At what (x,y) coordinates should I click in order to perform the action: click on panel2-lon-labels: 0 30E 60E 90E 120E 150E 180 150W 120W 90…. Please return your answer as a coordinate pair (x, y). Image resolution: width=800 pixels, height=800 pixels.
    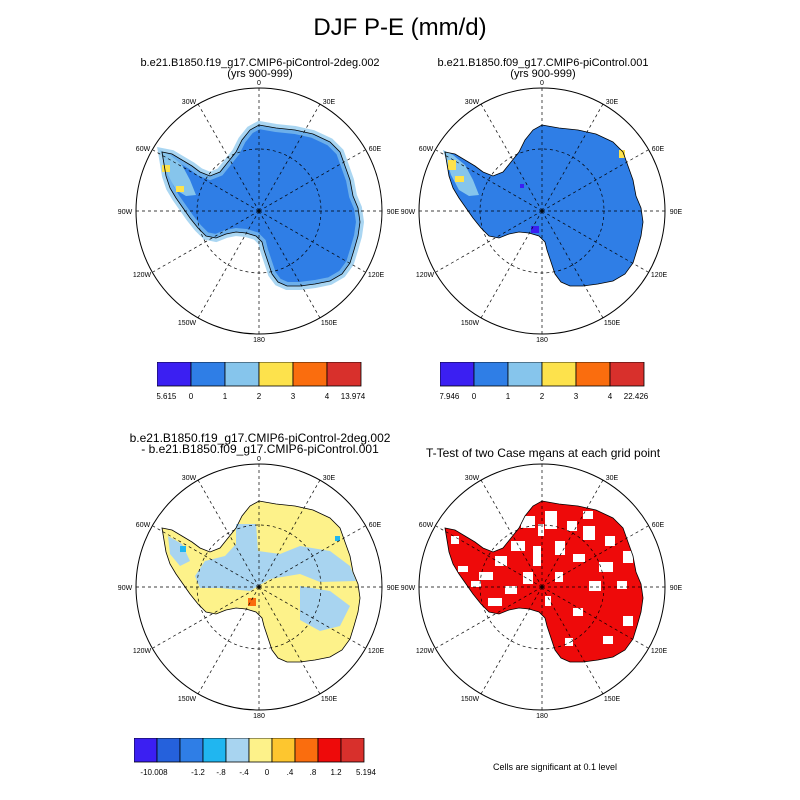
    Looking at the image, I should click on (542, 212).